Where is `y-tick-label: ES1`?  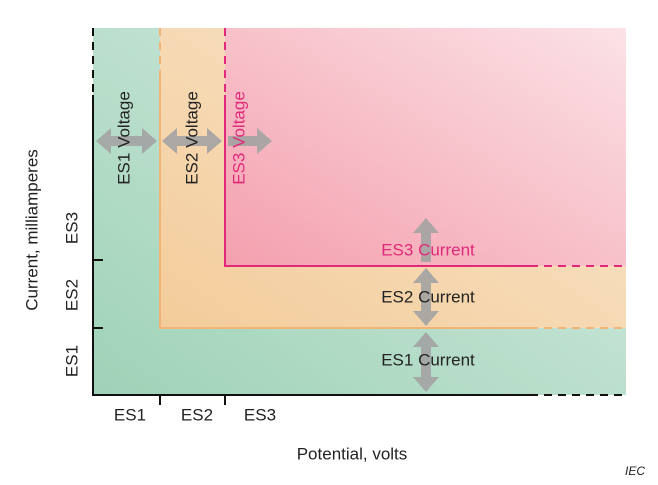 y-tick-label: ES1 is located at coordinates (71, 361).